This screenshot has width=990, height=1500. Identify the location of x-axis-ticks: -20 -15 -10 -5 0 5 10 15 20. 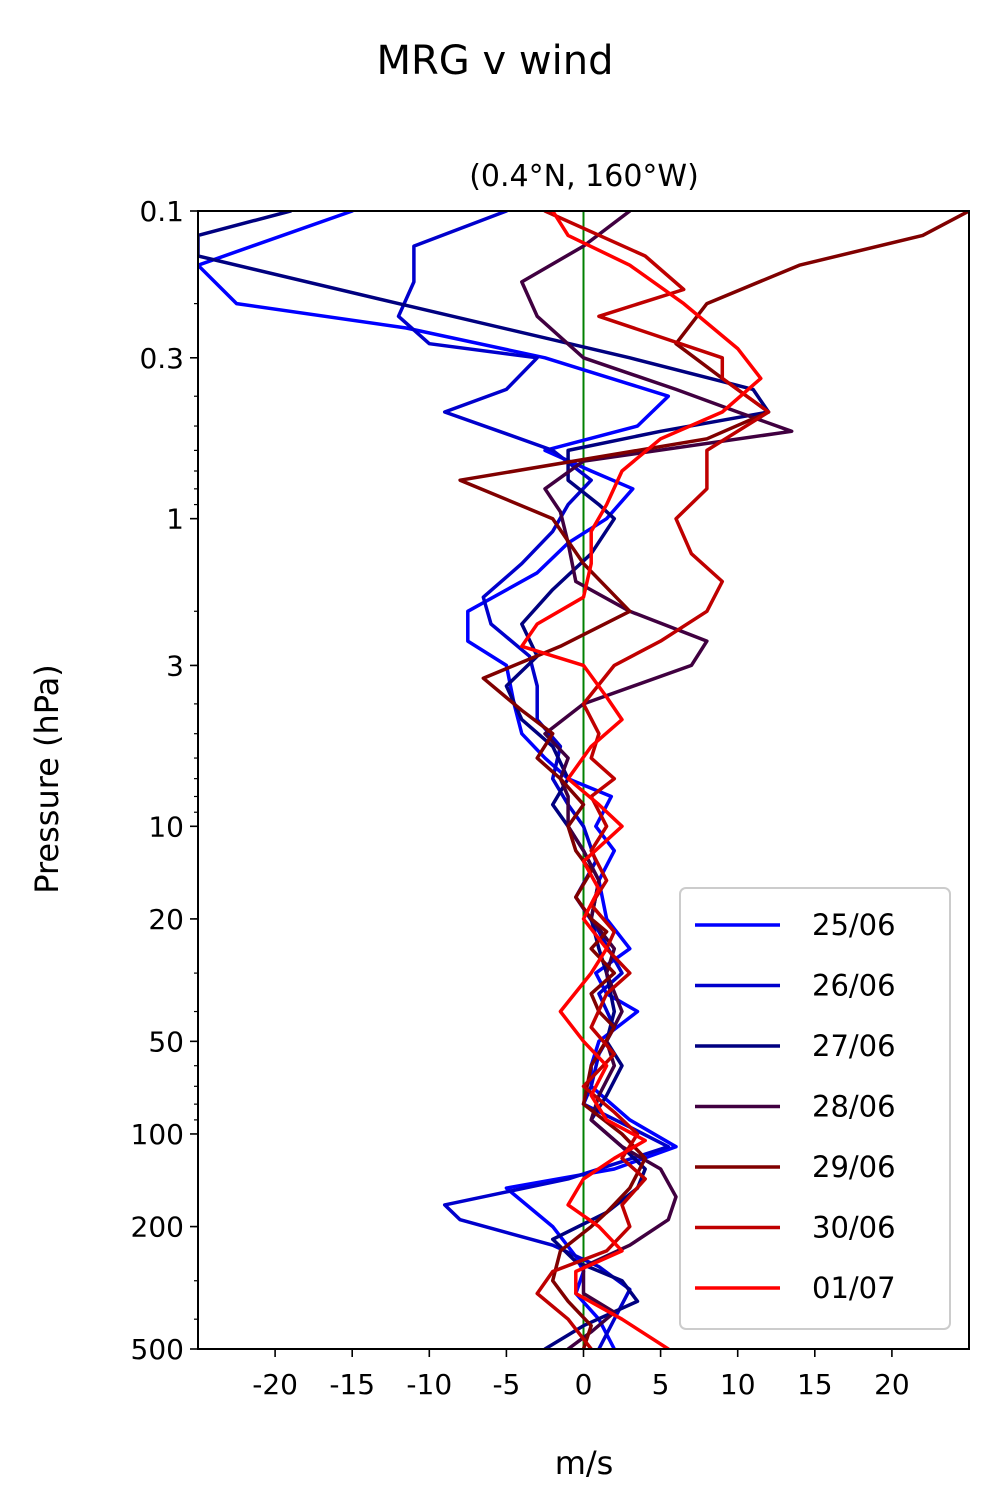
(581, 1375).